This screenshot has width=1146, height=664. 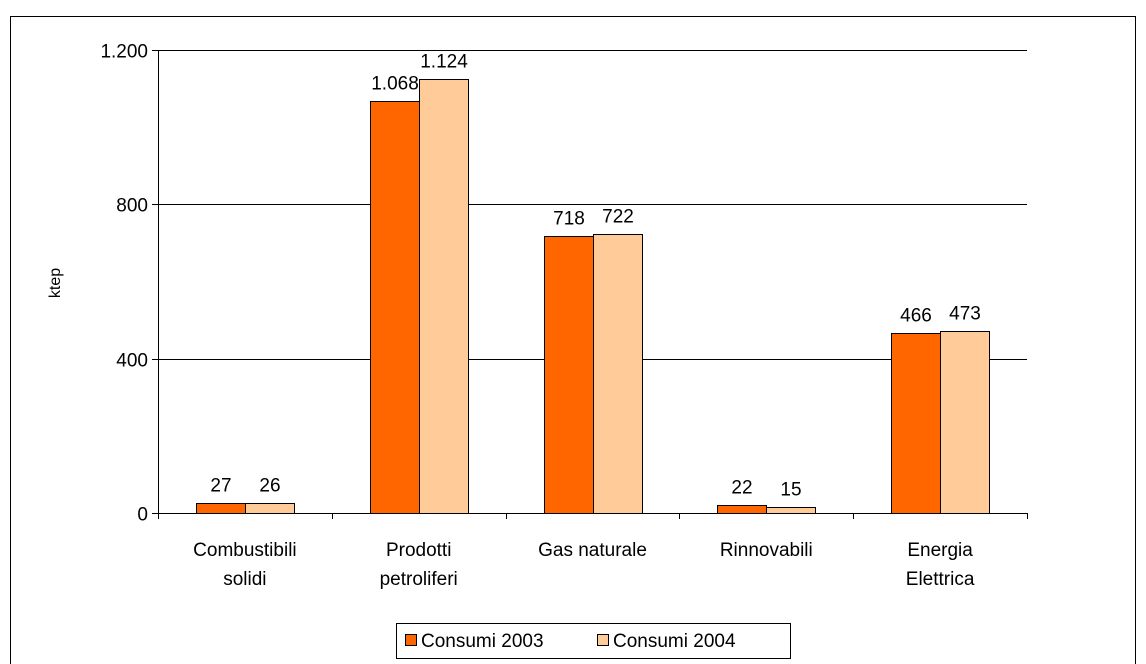 I want to click on legend: Consumi 2003 Consumi 2004, so click(x=593, y=641).